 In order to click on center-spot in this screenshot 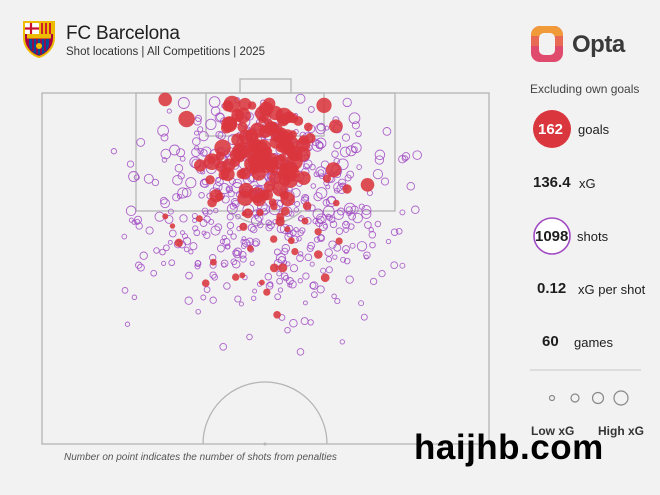, I will do `click(265, 444)`.